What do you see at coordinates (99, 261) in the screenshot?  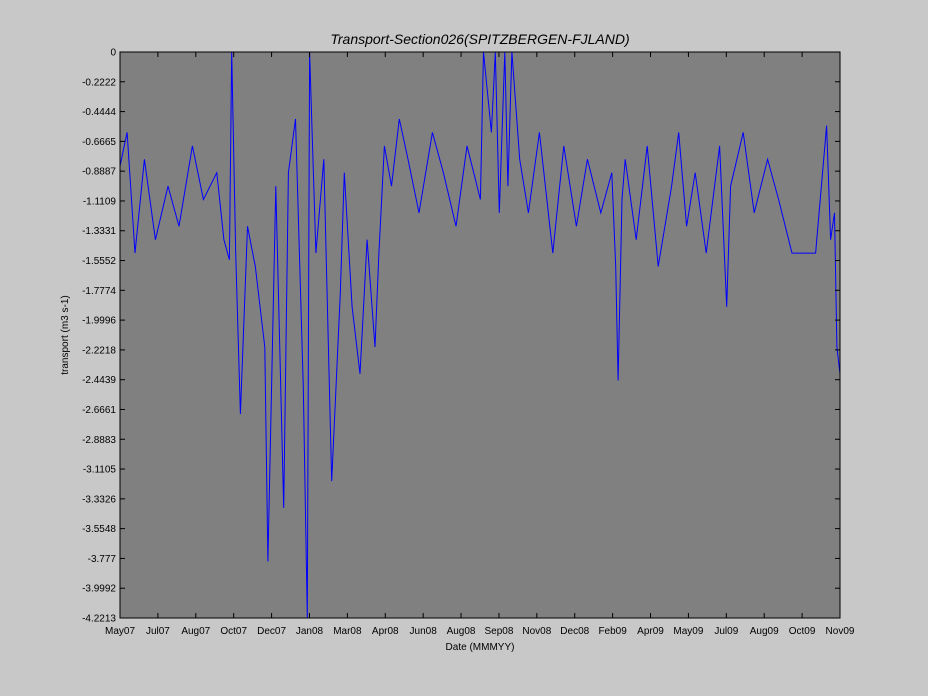 I see `y-tick-label: -1.5552` at bounding box center [99, 261].